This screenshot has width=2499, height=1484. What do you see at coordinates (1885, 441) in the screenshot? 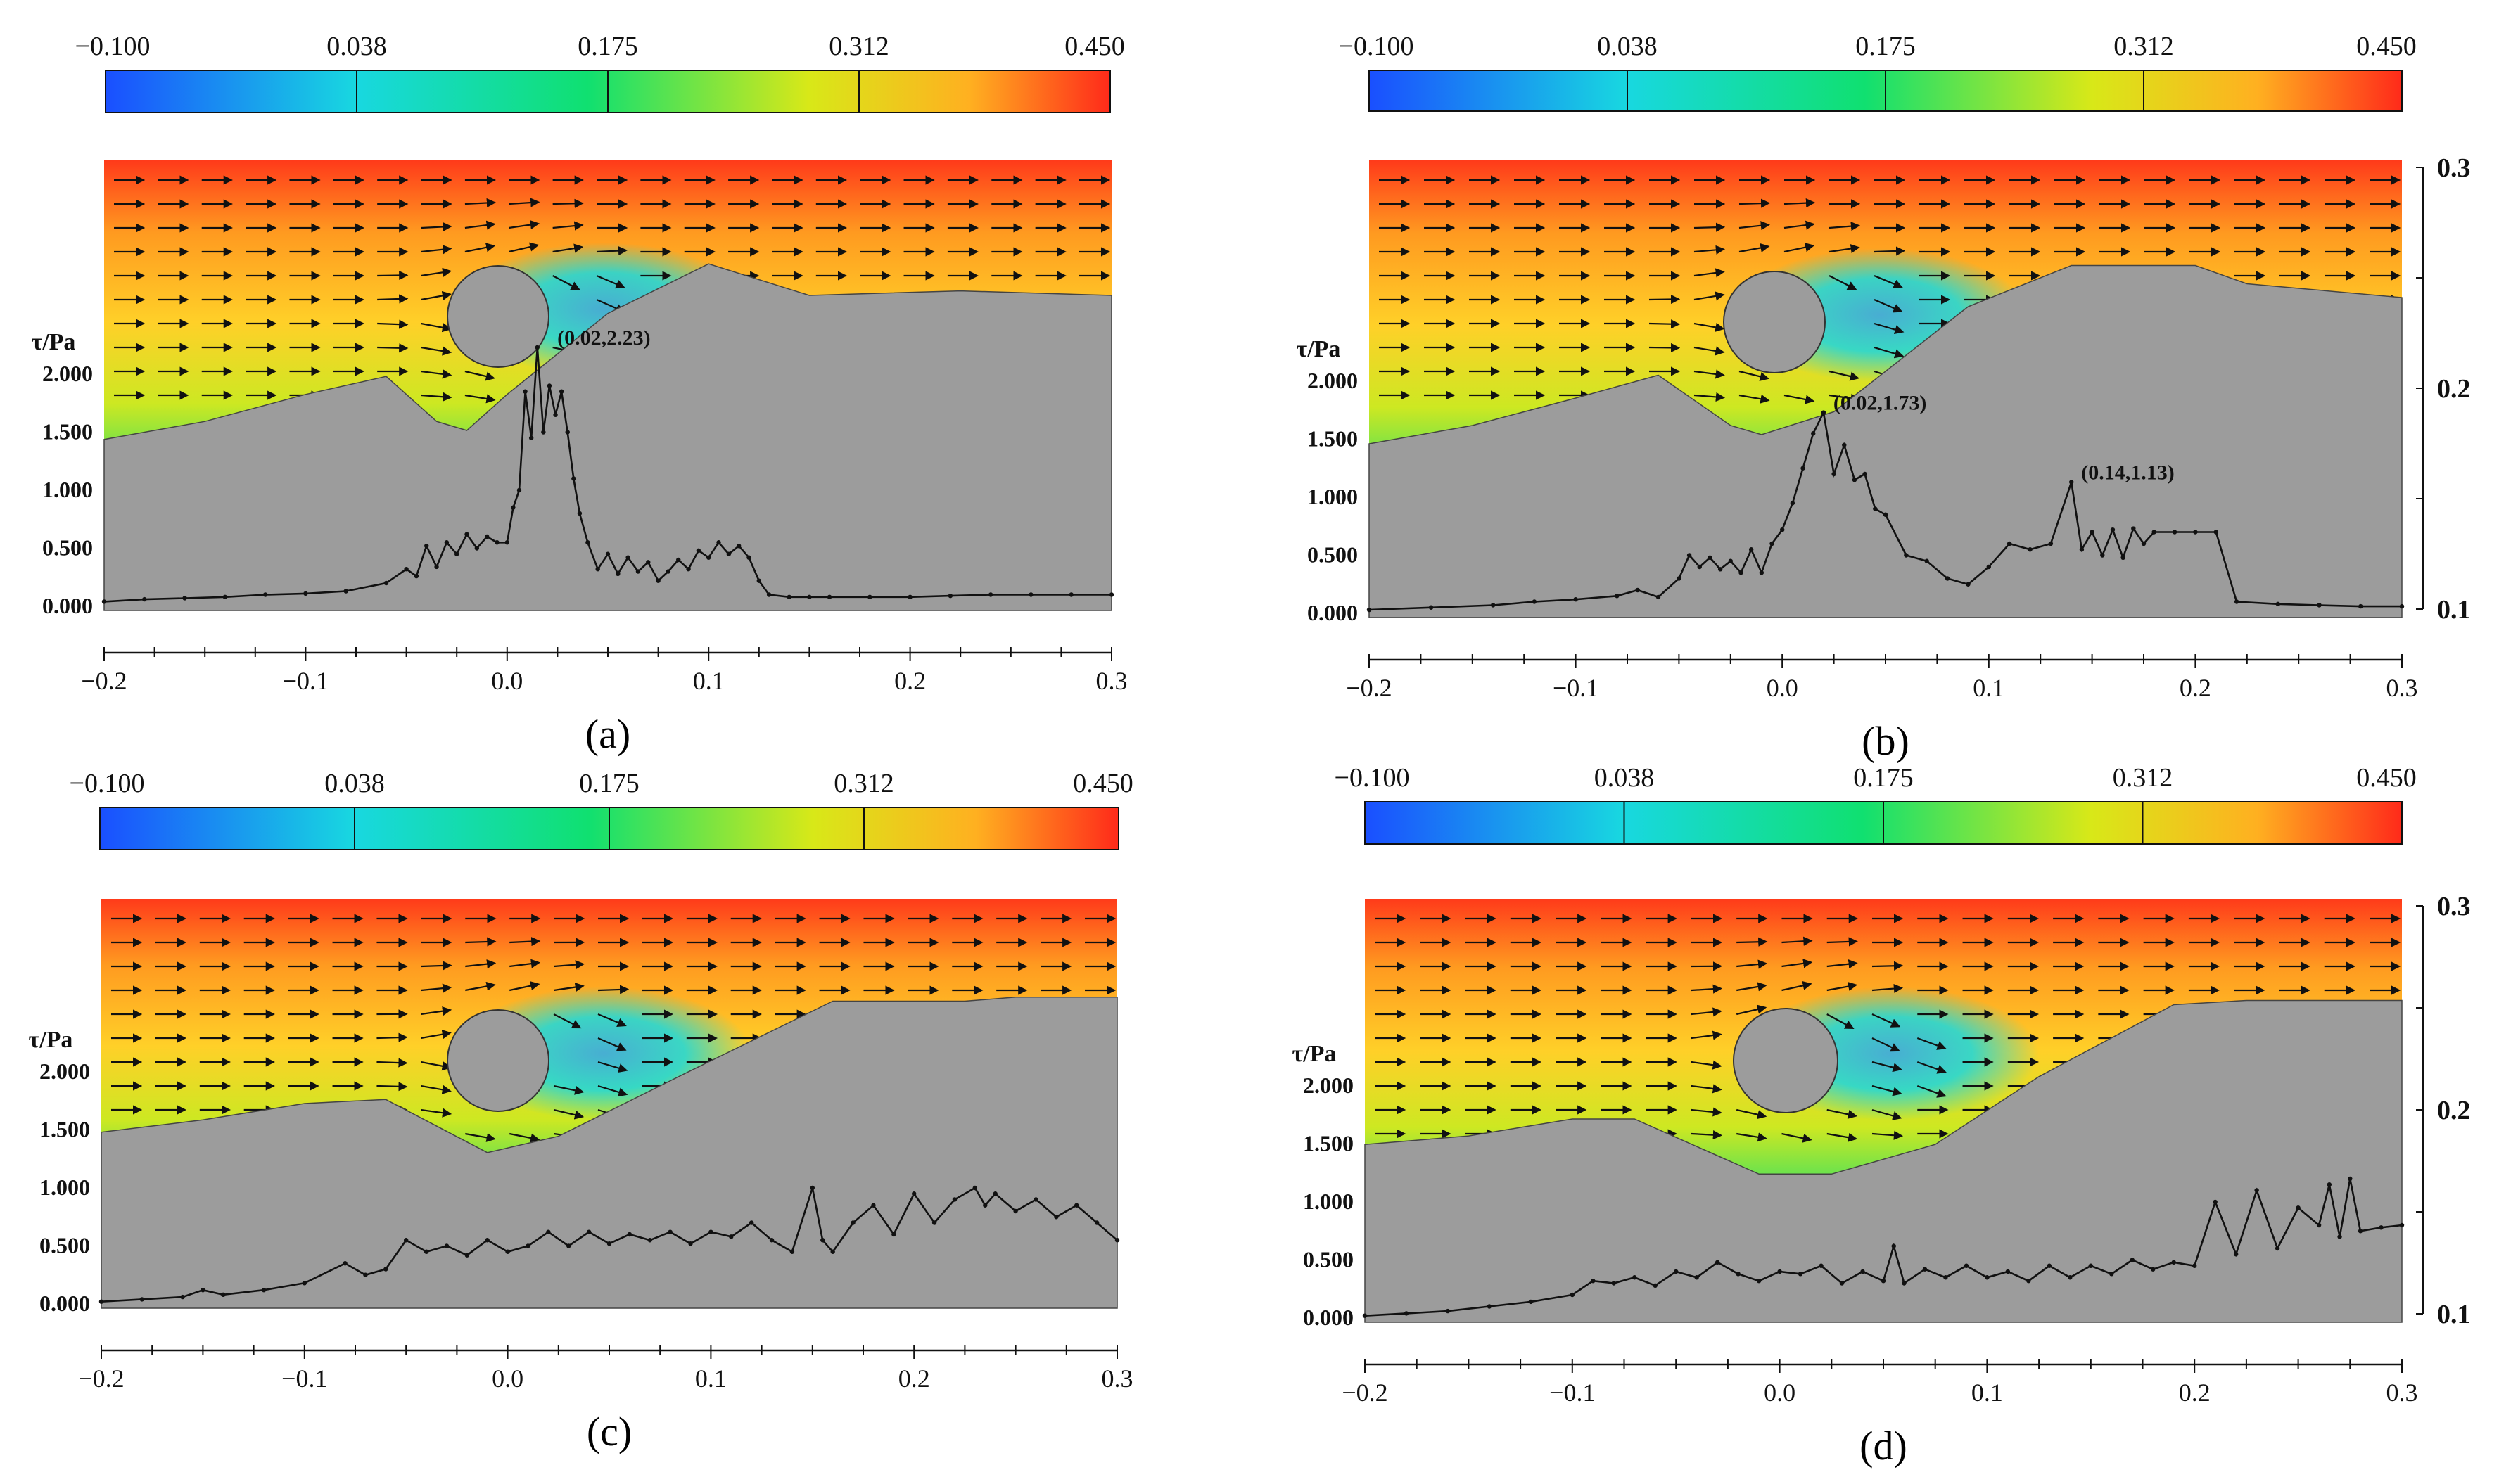
I see `seabed-soil` at bounding box center [1885, 441].